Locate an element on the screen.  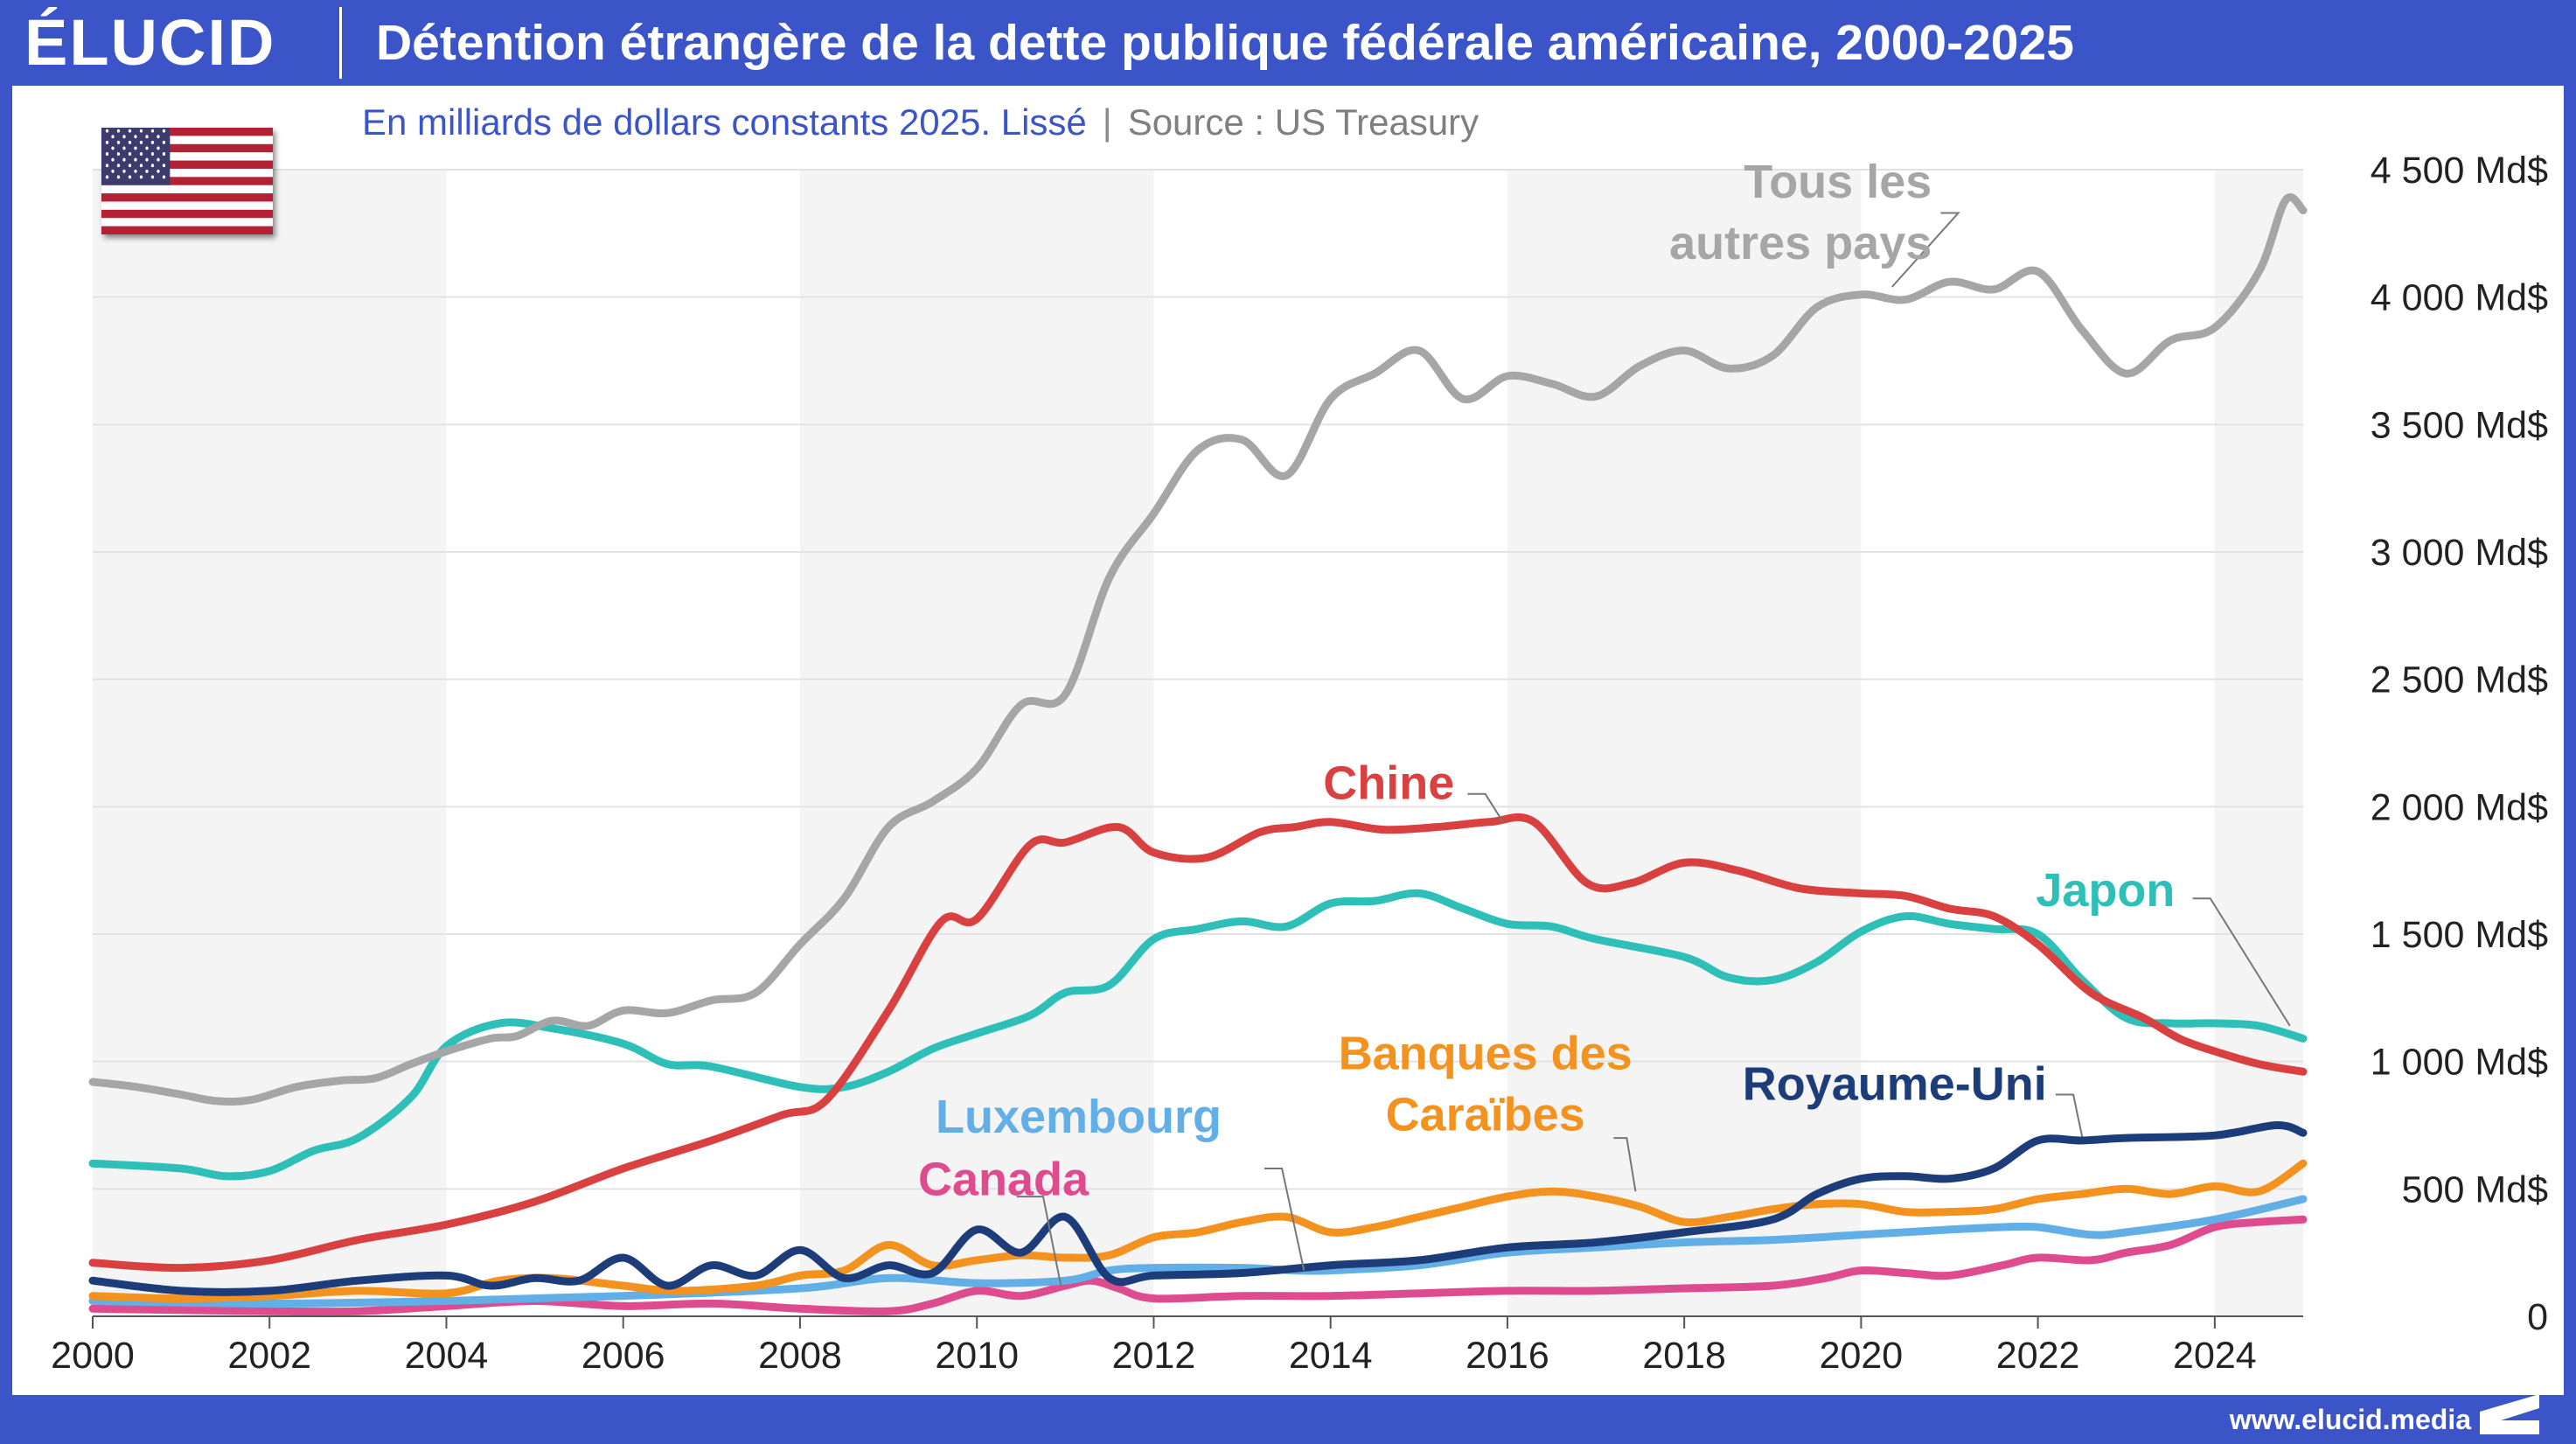
series-label: Banques des is located at coordinates (1486, 1053).